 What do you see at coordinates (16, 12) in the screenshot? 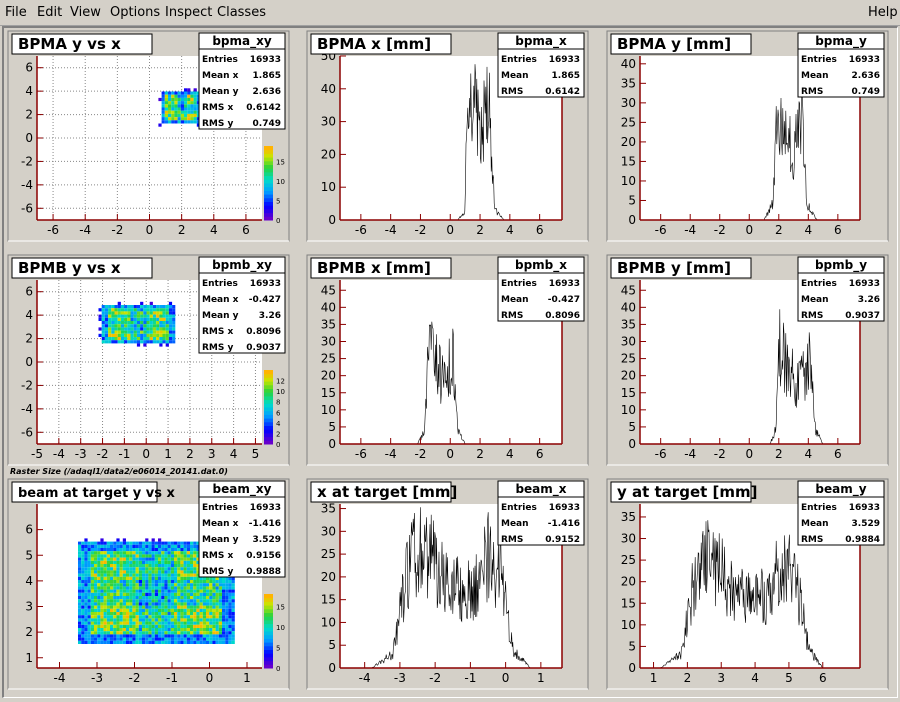
I see `menu-file: File` at bounding box center [16, 12].